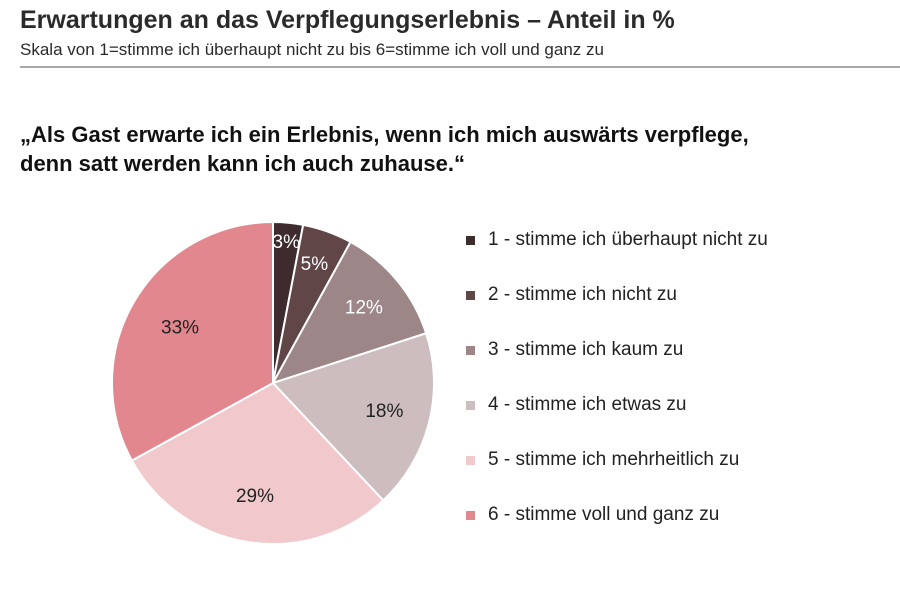 This screenshot has width=900, height=600. What do you see at coordinates (617, 421) in the screenshot?
I see `legend-item-4: 4 - stimme ich etwas zu` at bounding box center [617, 421].